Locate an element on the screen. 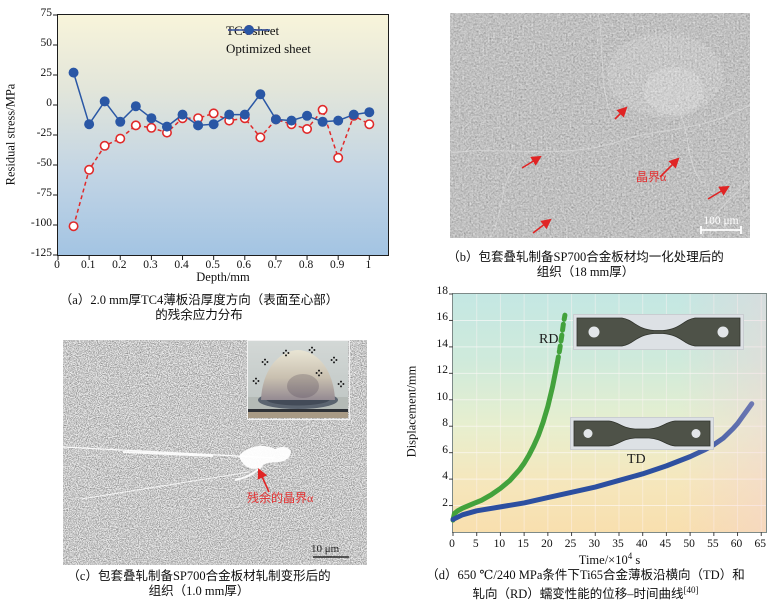  y-tick-label: 16 is located at coordinates (442, 317).